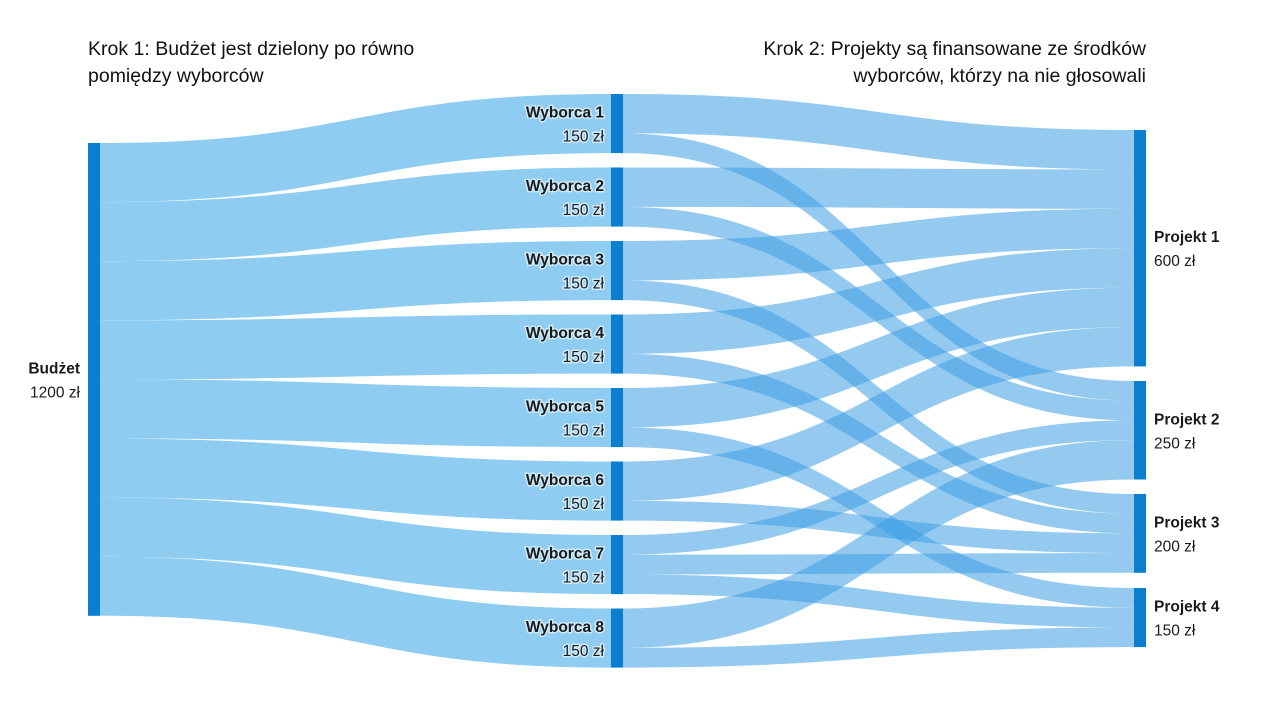  Describe the element at coordinates (176, 76) in the screenshot. I see `step1-heading-line2: pomiędzy wyborców` at that location.